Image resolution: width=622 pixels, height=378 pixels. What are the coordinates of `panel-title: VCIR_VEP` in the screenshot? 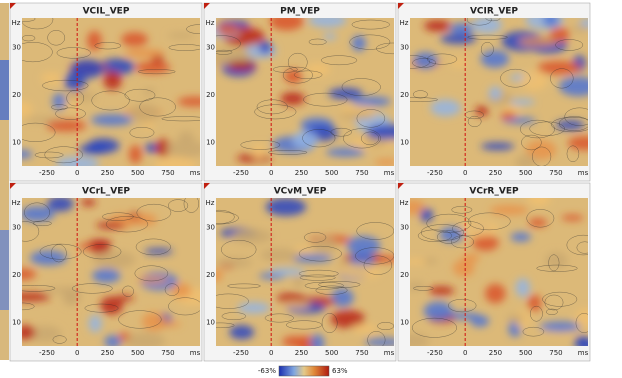 It's located at (494, 12).